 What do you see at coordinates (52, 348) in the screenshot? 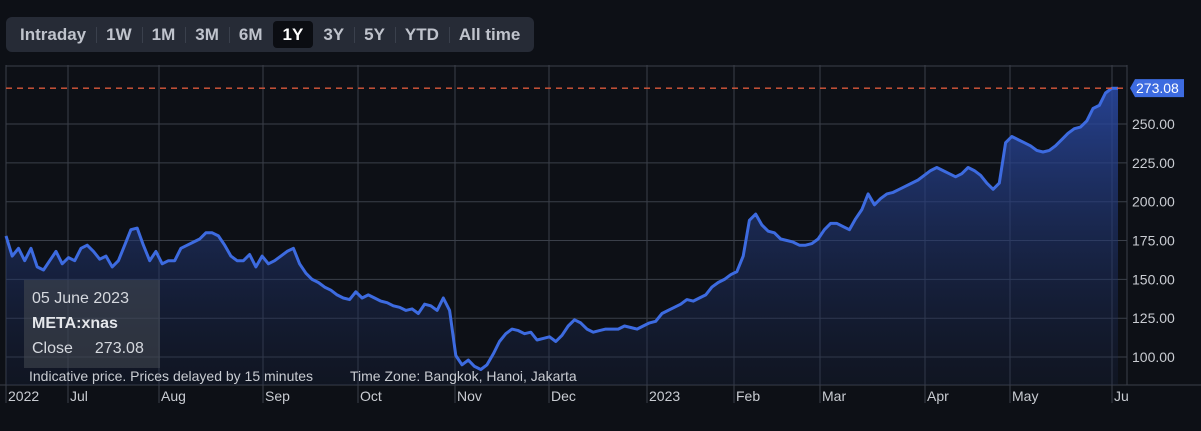
I see `tooltip-close-label: Close` at bounding box center [52, 348].